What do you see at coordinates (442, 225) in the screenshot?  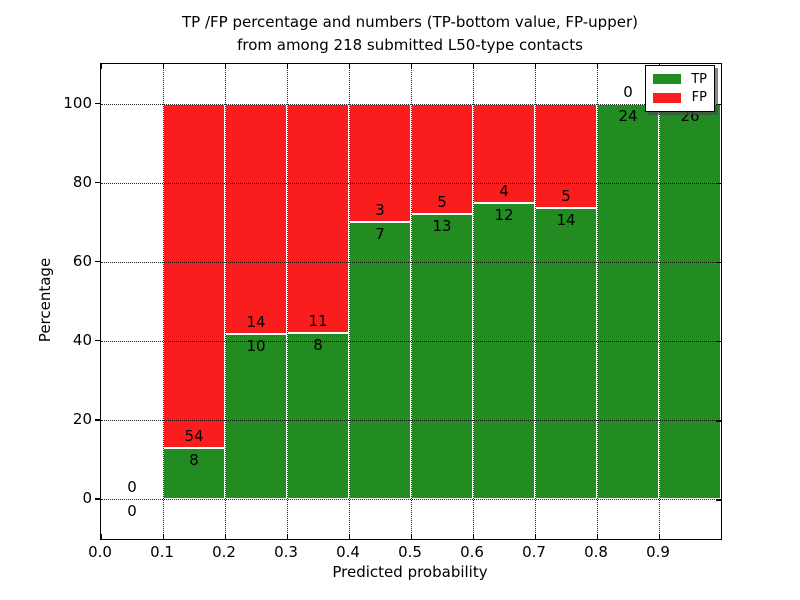 I see `bar-label-tp: 13` at bounding box center [442, 225].